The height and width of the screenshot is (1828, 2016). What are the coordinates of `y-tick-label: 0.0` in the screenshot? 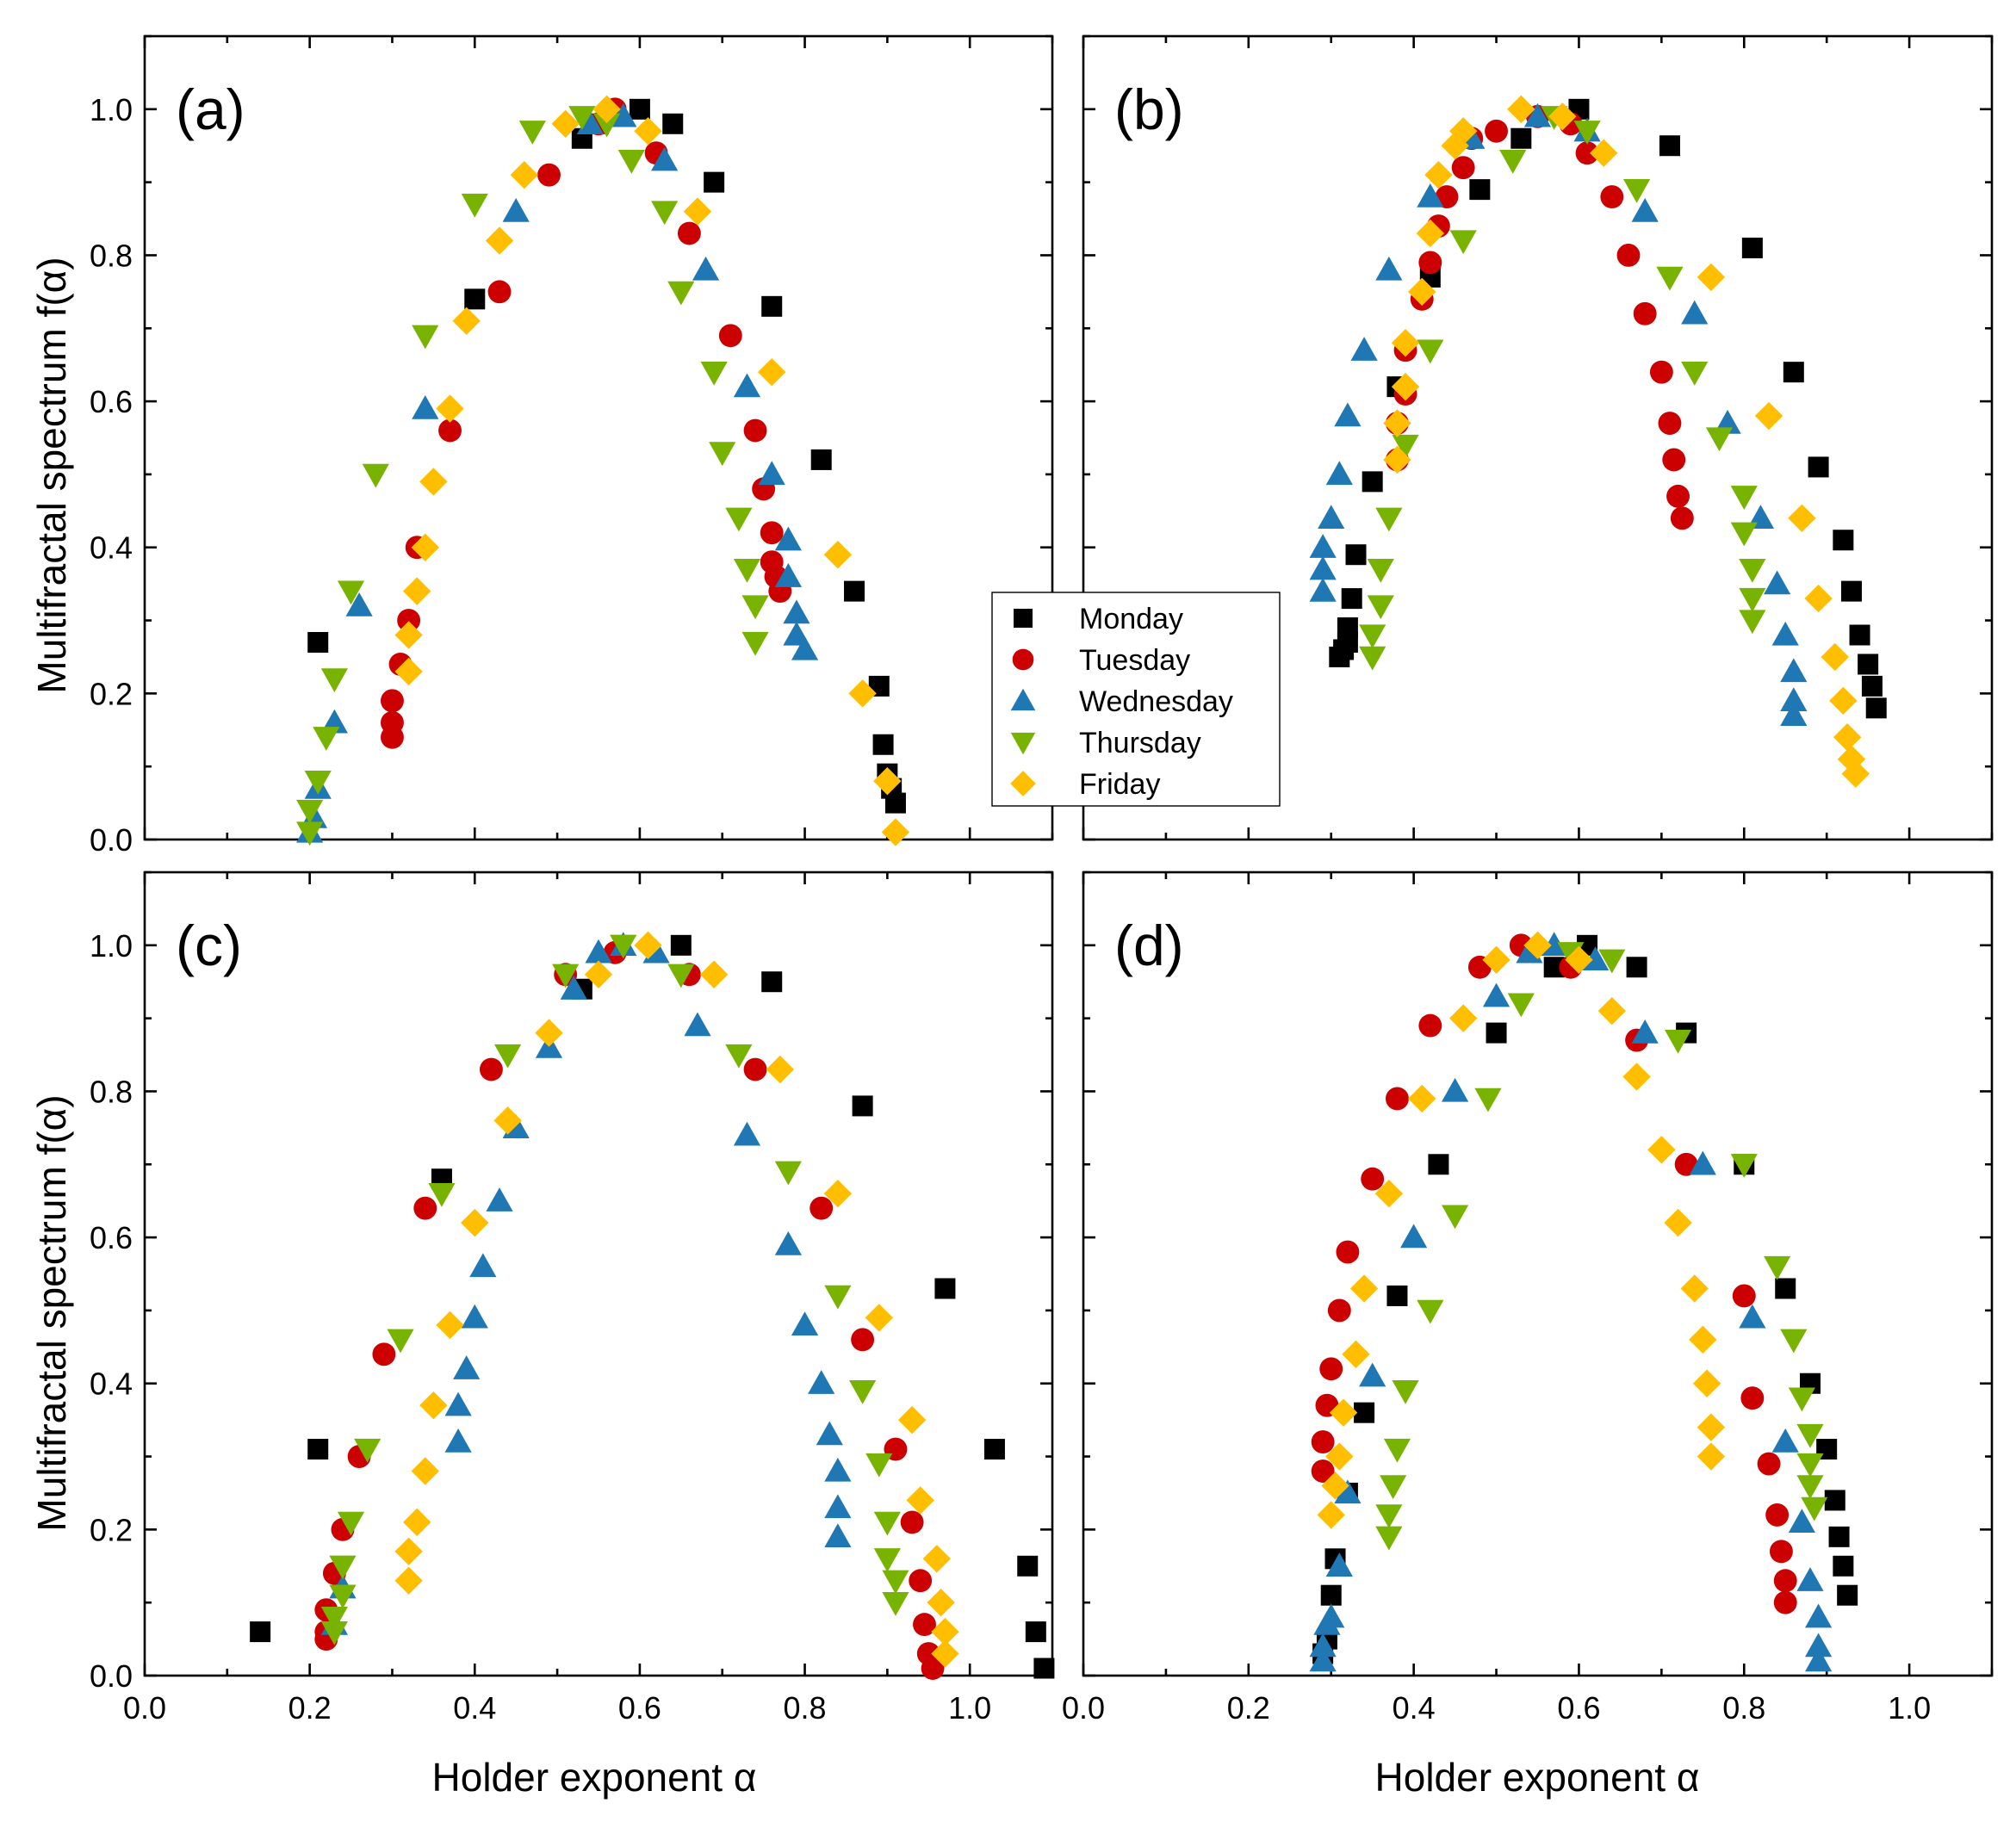 It's located at (111, 1676).